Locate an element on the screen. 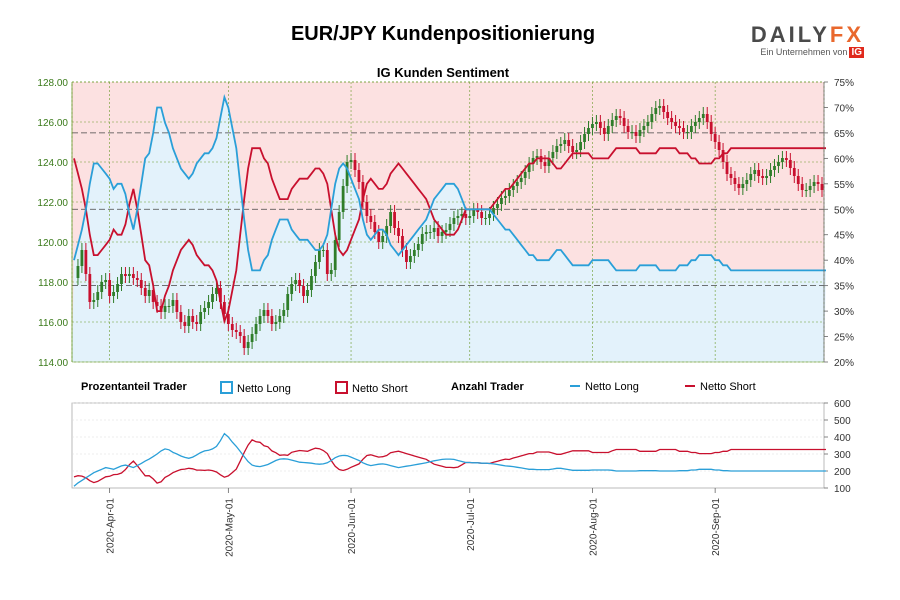 The width and height of the screenshot is (900, 600). legend-cnt-long: Netto Long is located at coordinates (604, 387).